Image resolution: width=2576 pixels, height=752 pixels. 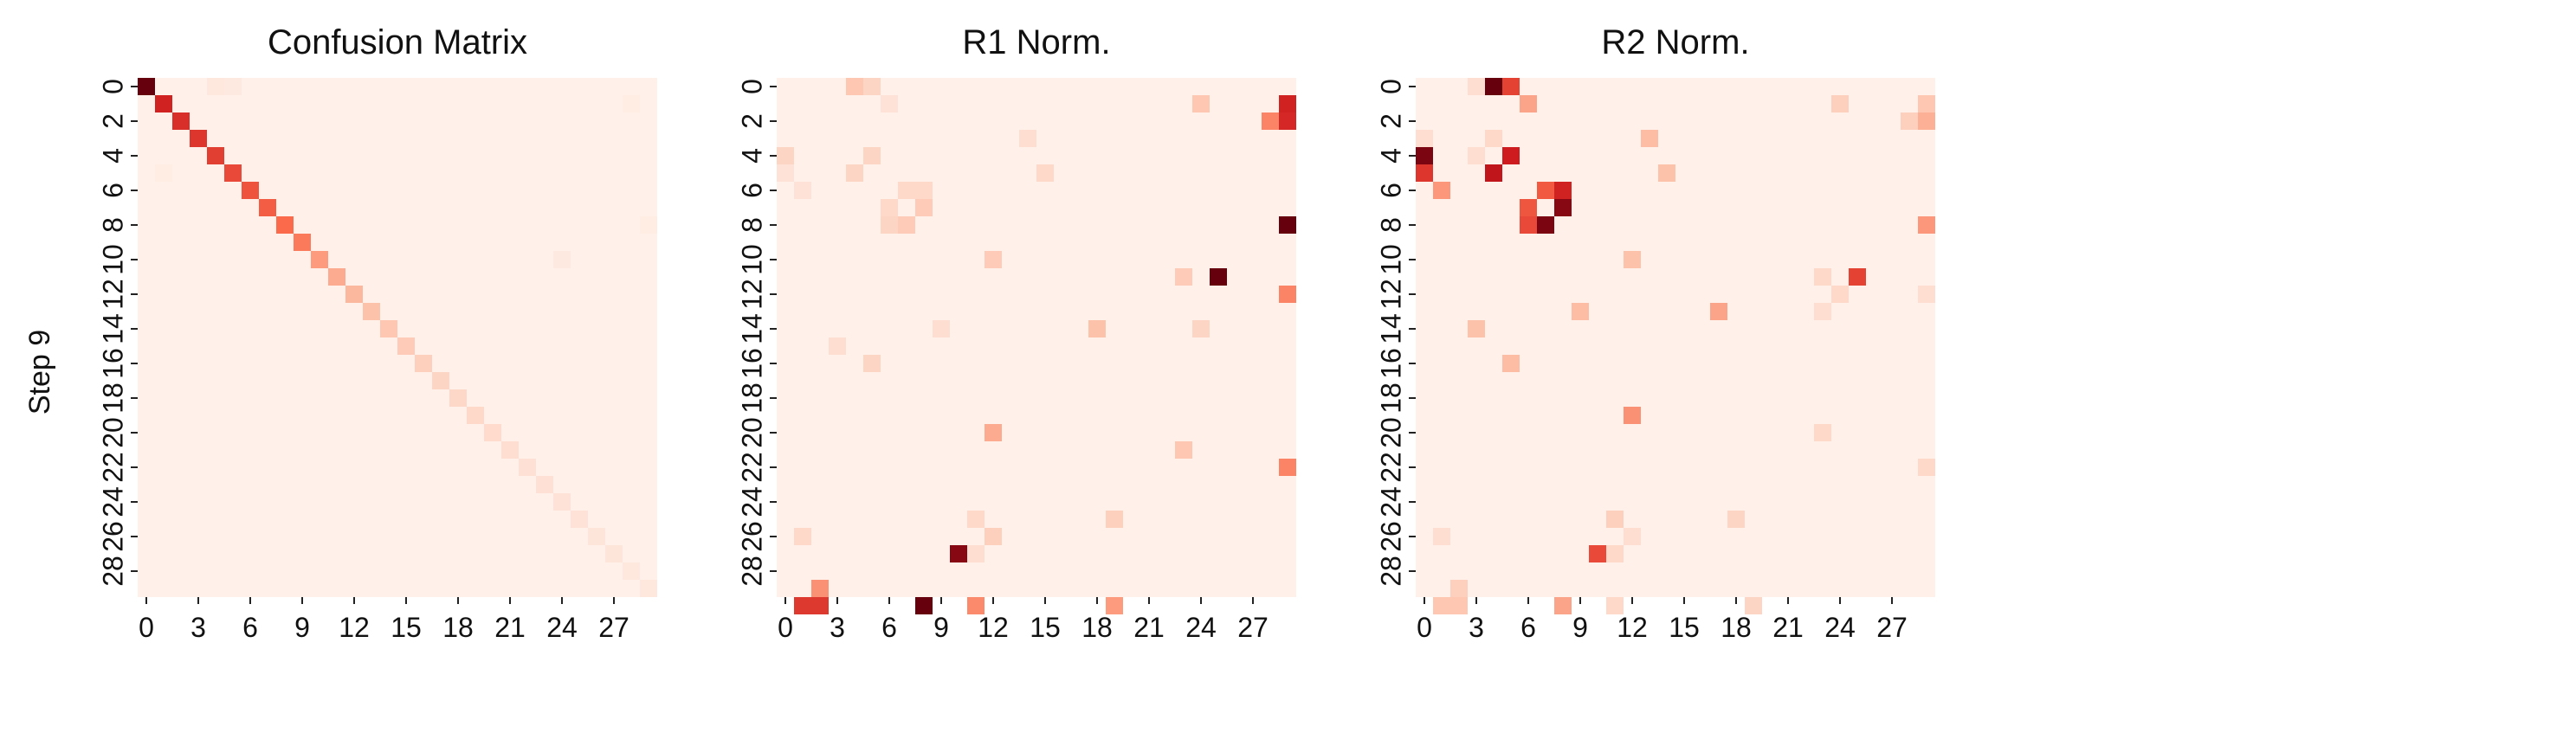 I want to click on y-tick-label: 4, so click(x=751, y=156).